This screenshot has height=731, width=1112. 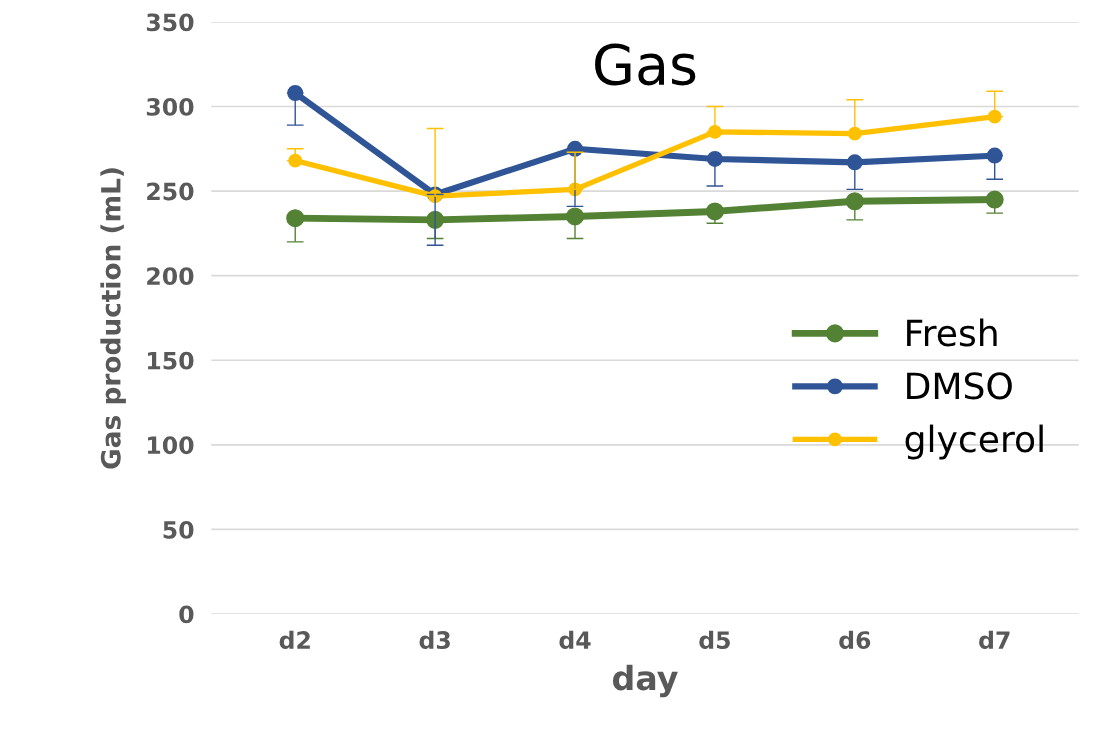 I want to click on x-tick-label: d3, so click(x=434, y=639).